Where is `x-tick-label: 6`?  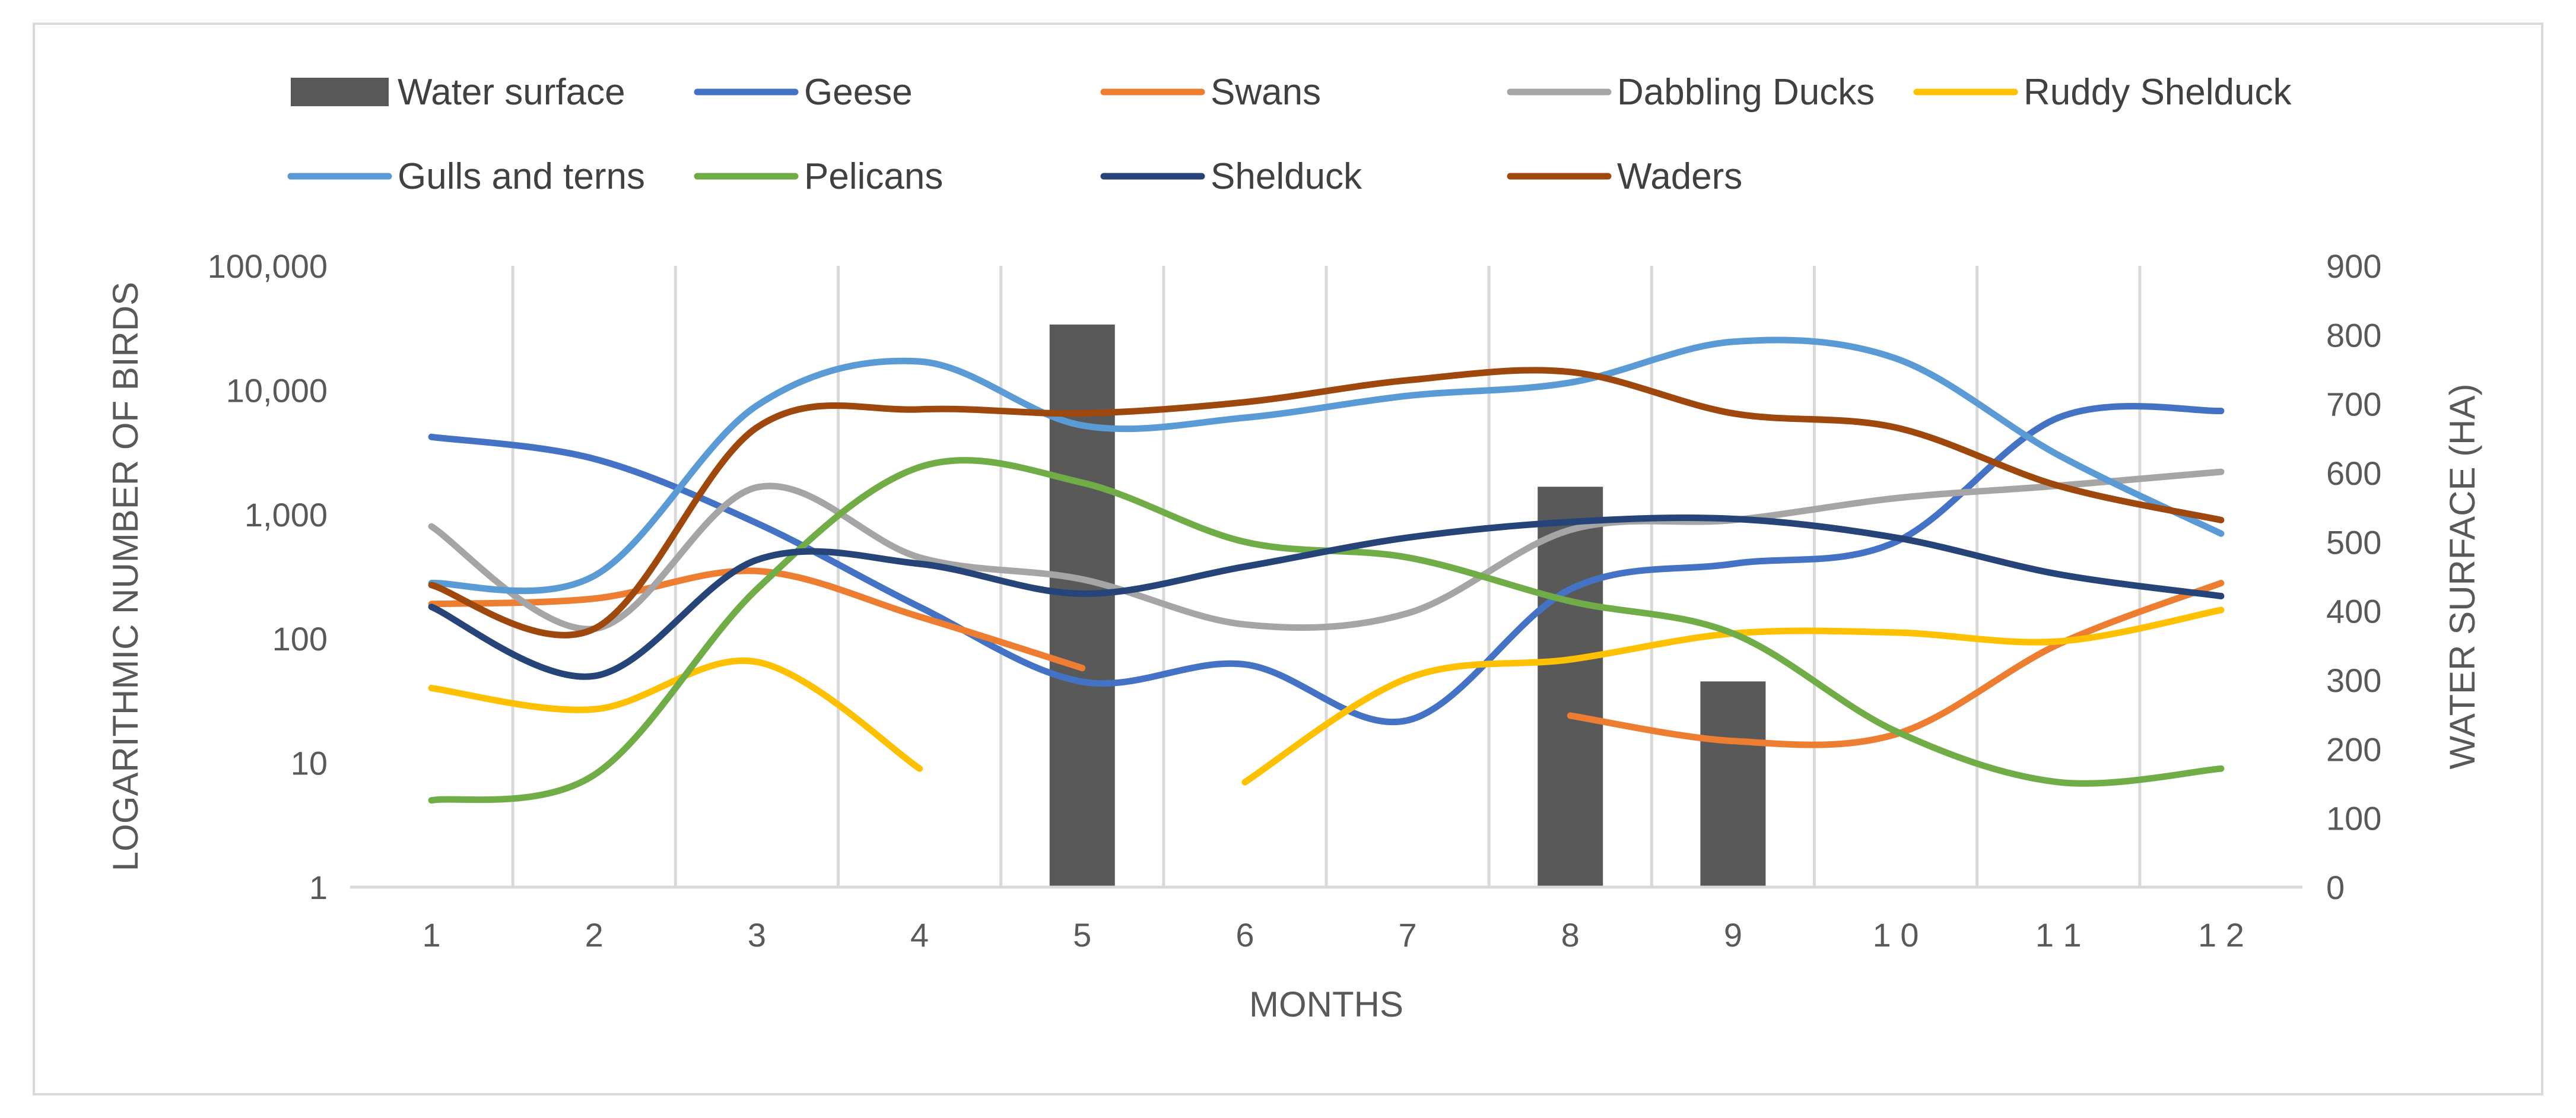 x-tick-label: 6 is located at coordinates (1244, 935).